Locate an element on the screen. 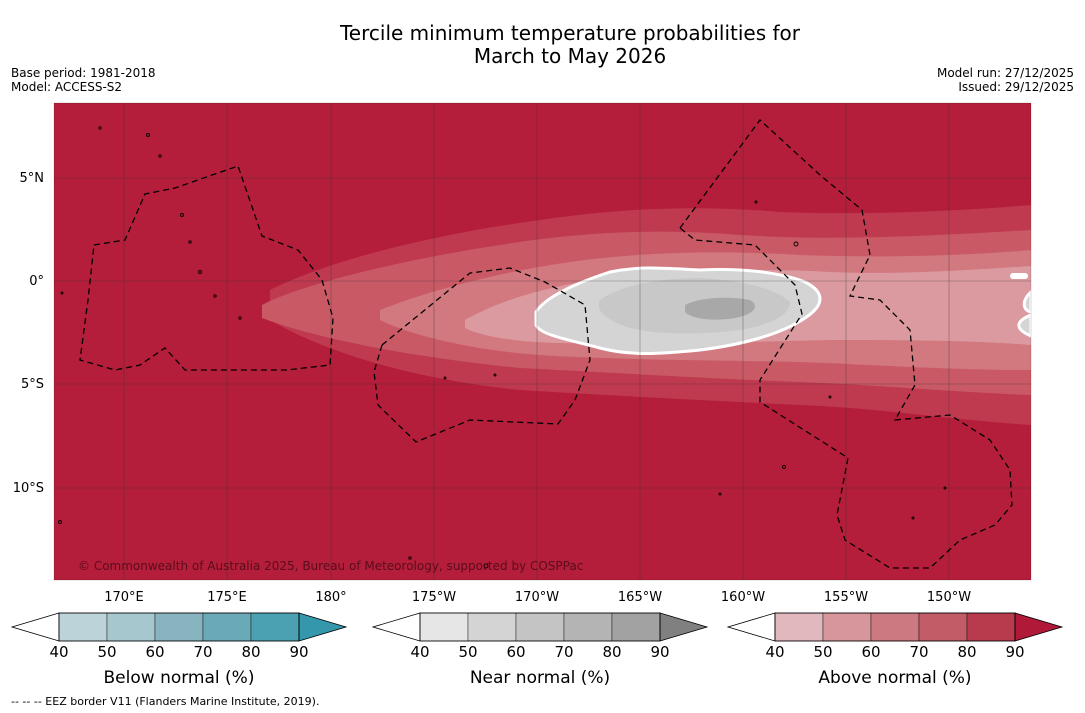  colorbar-0-tick-60: 60 is located at coordinates (155, 652).